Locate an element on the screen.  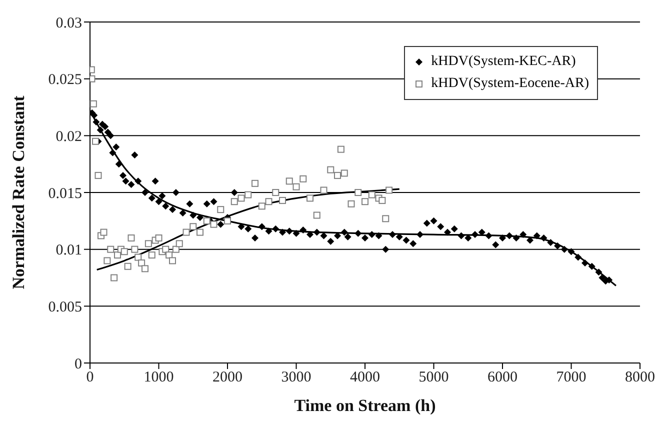
x-tick-label: 8000 is located at coordinates (640, 378).